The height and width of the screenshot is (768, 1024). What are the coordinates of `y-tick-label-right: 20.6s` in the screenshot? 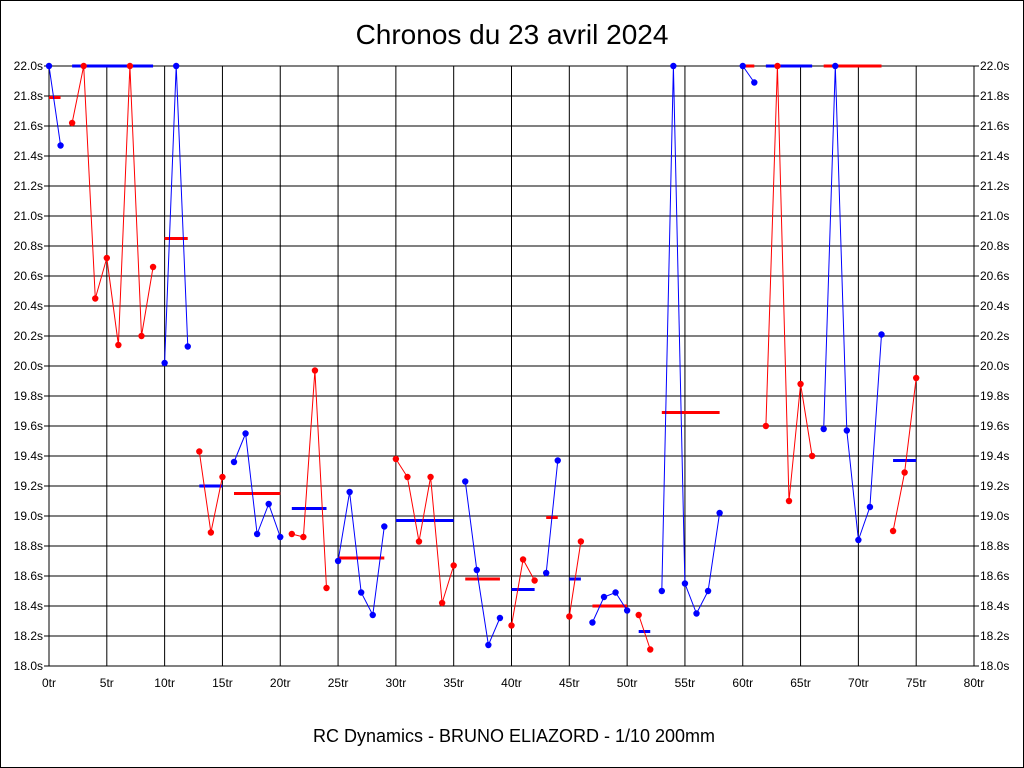 It's located at (994, 276).